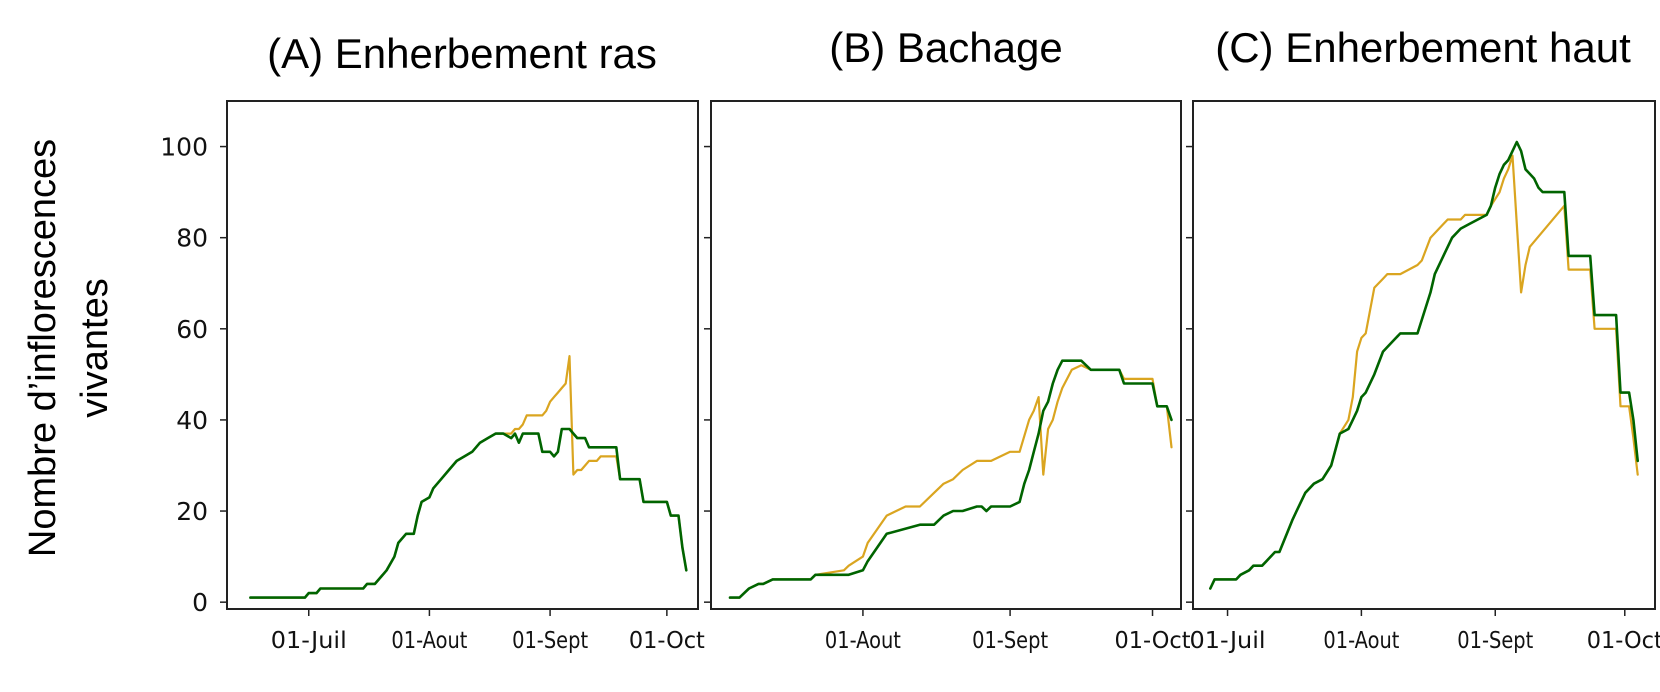  What do you see at coordinates (1623, 641) in the screenshot?
I see `panel-c-xtick-label-3: 01-Oct` at bounding box center [1623, 641].